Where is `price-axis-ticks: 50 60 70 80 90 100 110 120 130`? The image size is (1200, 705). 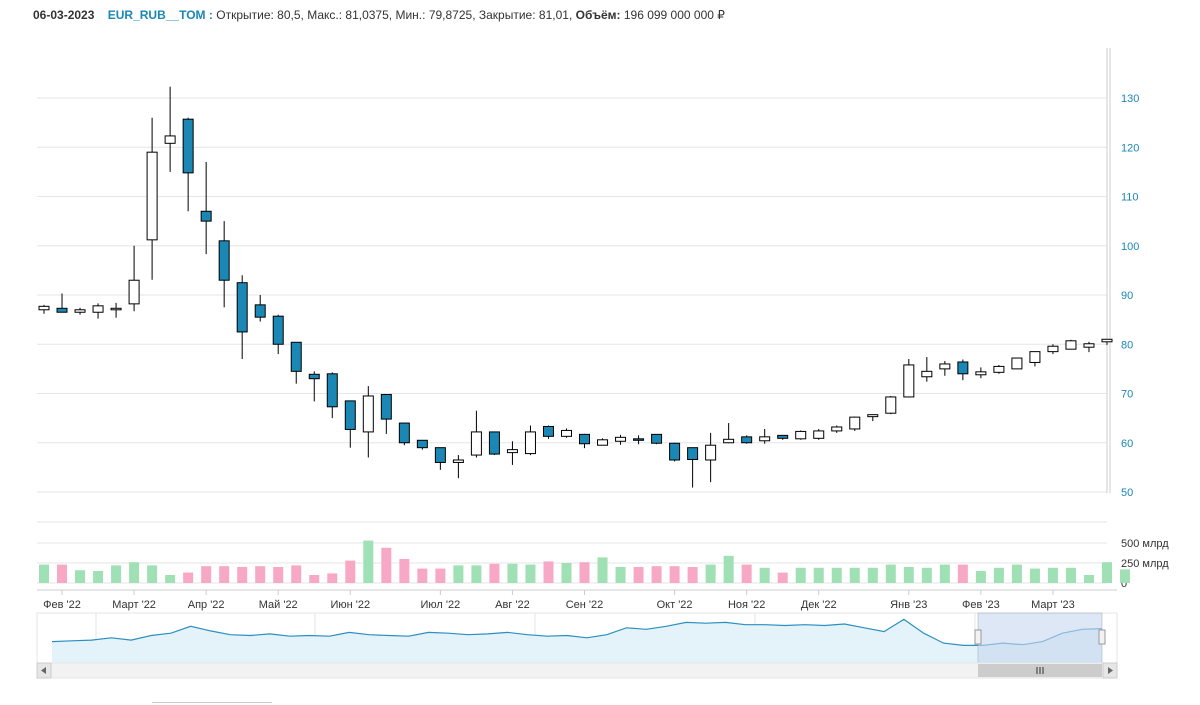
price-axis-ticks: 50 60 70 80 90 100 110 120 130 is located at coordinates (1130, 296).